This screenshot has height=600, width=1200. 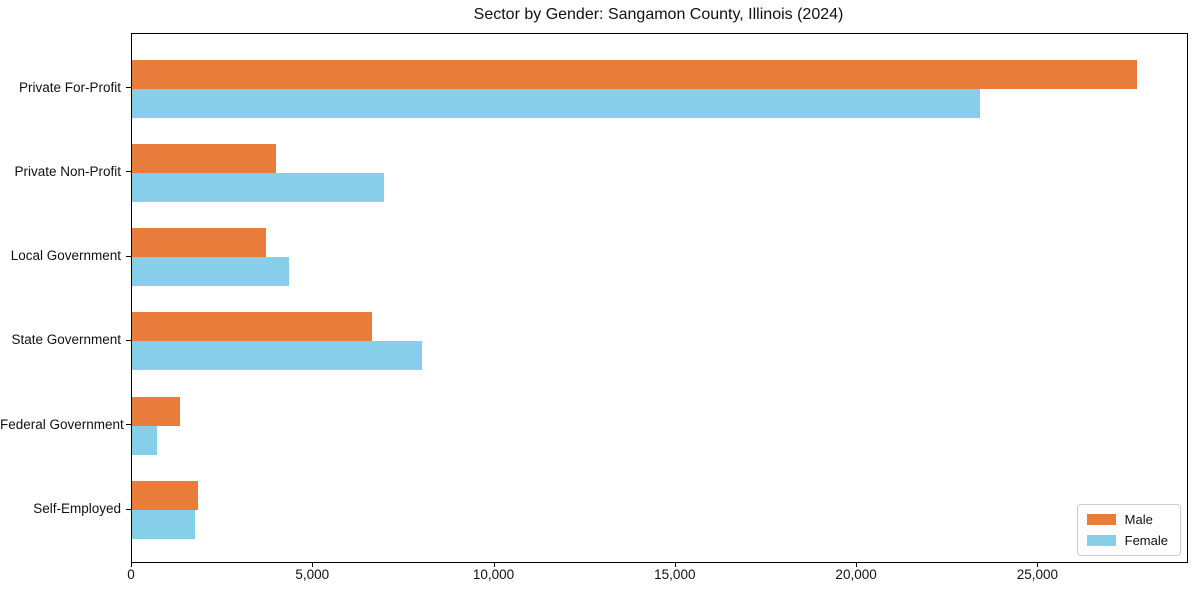 I want to click on x-tick-label: 10,000, so click(x=493, y=574).